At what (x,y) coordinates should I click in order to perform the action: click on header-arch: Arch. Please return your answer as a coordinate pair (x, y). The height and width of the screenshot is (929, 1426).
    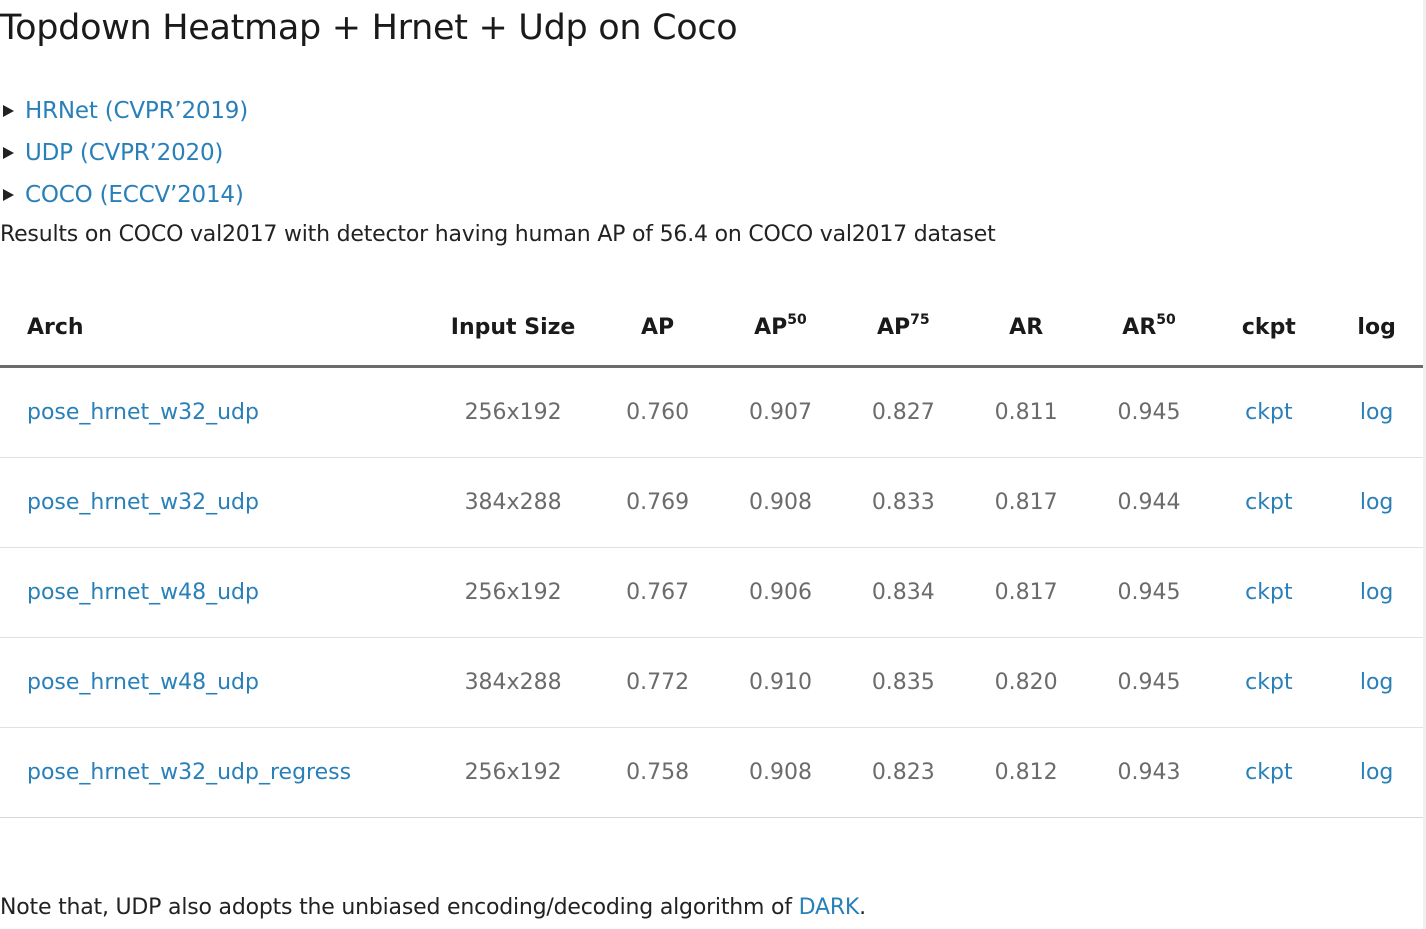
    Looking at the image, I should click on (215, 328).